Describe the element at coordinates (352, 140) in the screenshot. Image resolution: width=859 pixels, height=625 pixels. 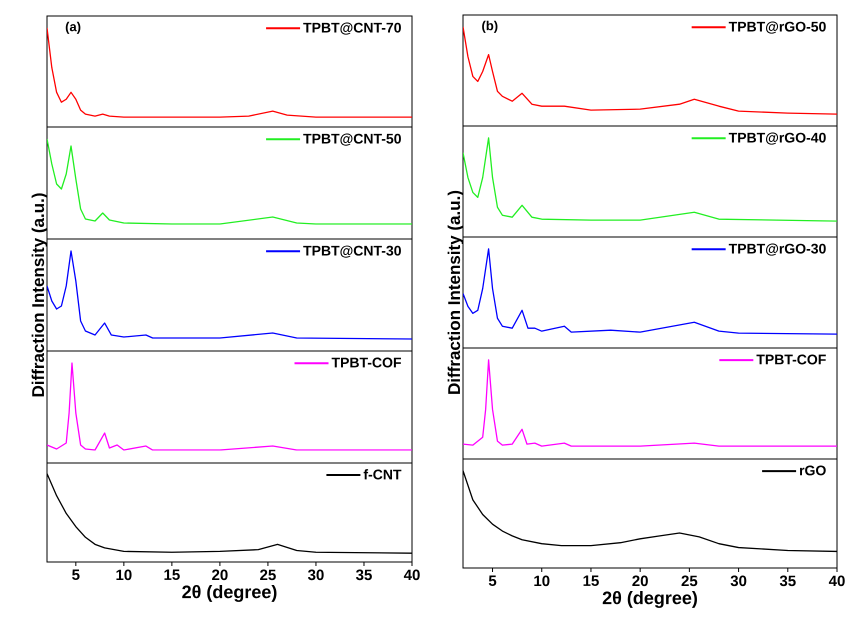
I see `legend-label: TPBT@CNT-50` at that location.